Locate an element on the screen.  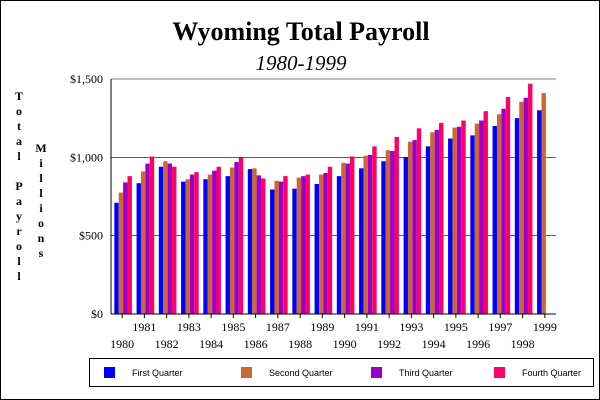
x-tick-label: 1989 is located at coordinates (322, 327).